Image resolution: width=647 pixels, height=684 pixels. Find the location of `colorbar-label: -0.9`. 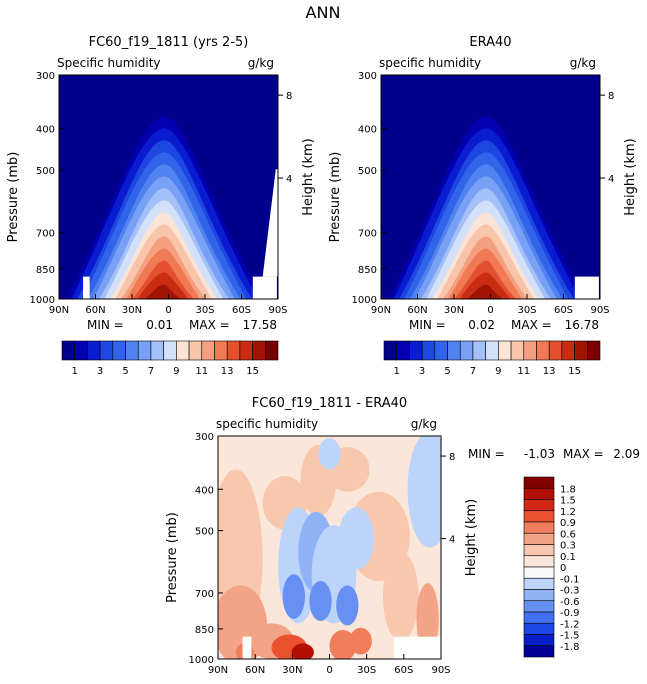

colorbar-label: -0.9 is located at coordinates (570, 613).